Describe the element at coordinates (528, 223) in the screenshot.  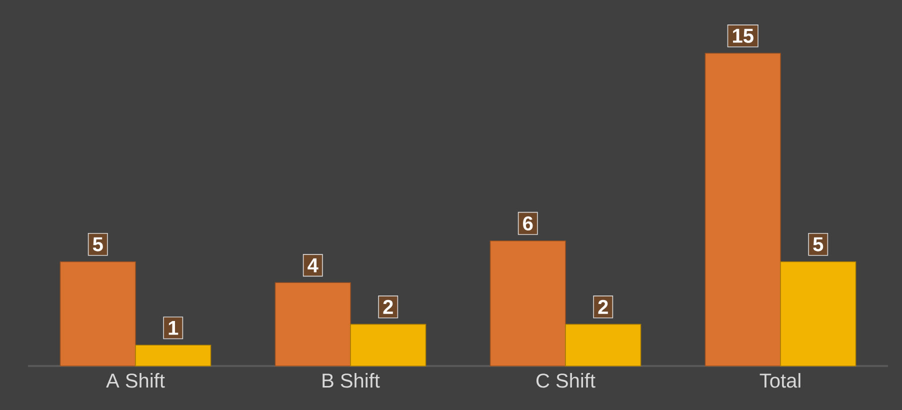
I see `data-label: 6` at that location.